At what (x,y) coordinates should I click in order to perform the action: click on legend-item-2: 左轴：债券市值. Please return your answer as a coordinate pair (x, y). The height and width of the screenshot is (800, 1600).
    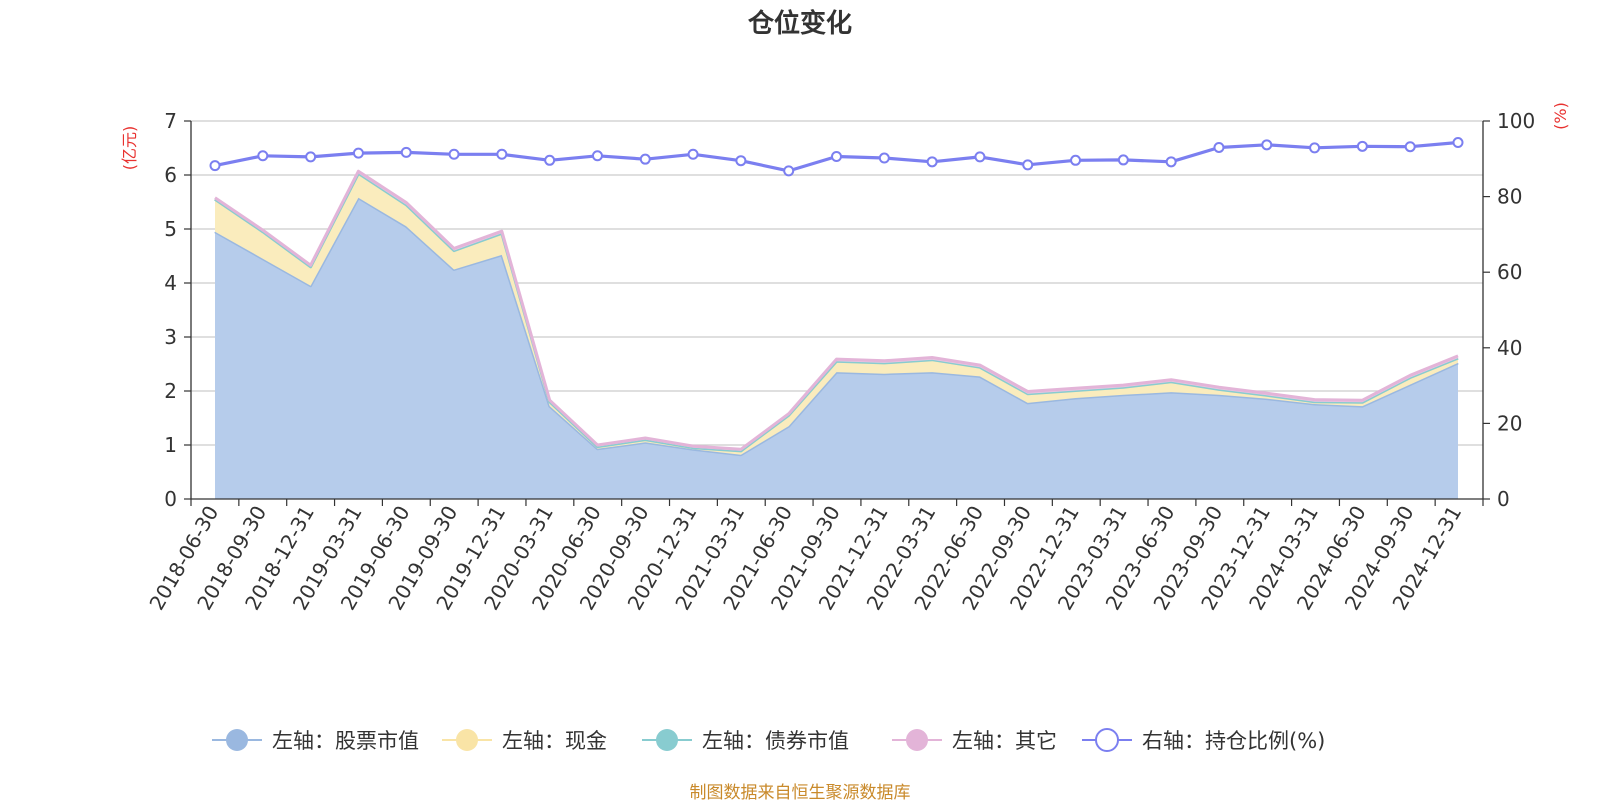
    Looking at the image, I should click on (745, 741).